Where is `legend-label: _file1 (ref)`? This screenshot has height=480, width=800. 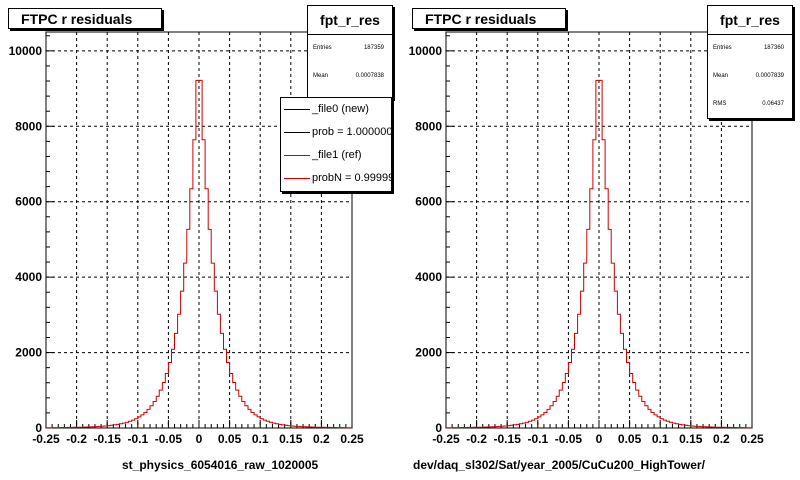
legend-label: _file1 (ref) is located at coordinates (337, 155).